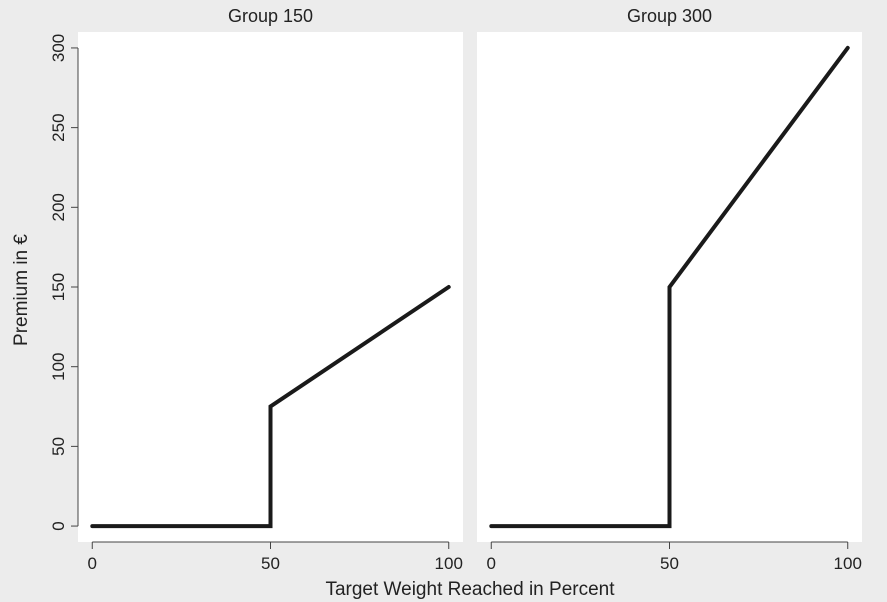  Describe the element at coordinates (21, 290) in the screenshot. I see `y-axis-label: Premium in €` at that location.